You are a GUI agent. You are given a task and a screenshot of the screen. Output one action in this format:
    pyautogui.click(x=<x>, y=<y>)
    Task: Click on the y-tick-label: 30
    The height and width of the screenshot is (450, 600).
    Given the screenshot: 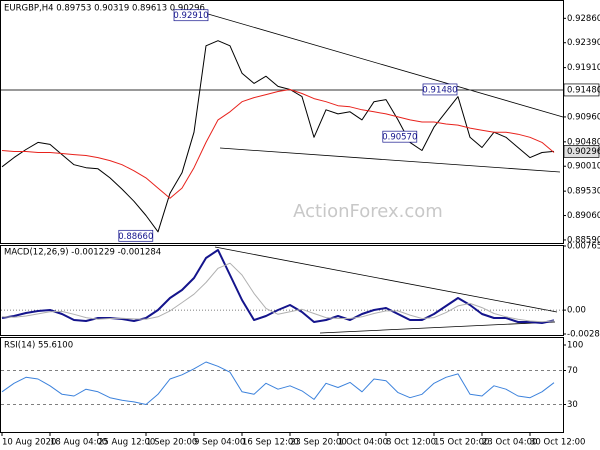 What is the action you would take?
    pyautogui.click(x=572, y=405)
    